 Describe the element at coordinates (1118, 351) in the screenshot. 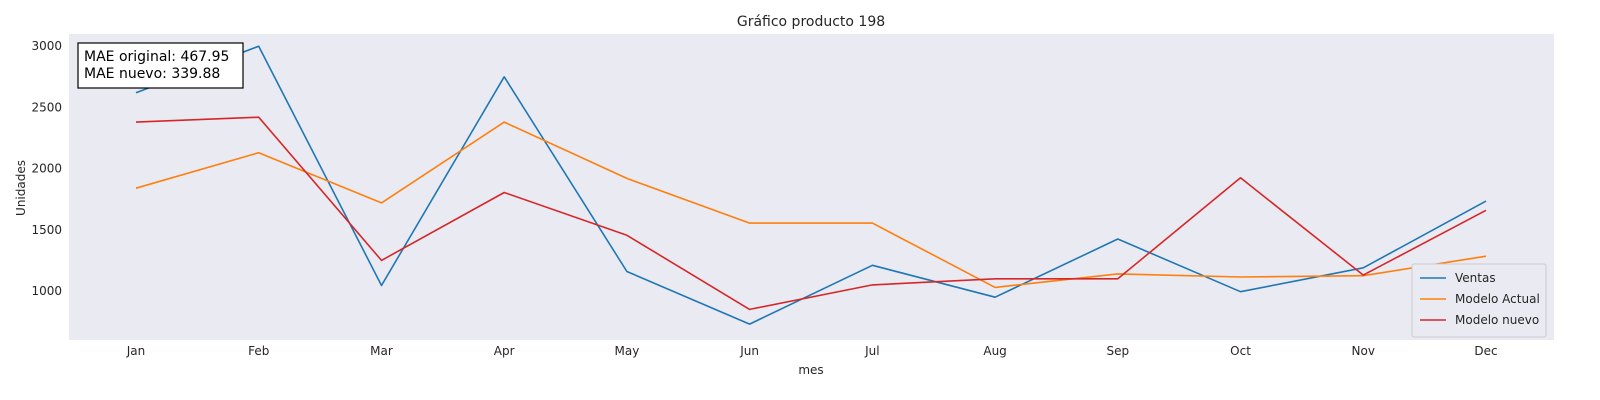

I see `x-tick-label: Sep` at that location.